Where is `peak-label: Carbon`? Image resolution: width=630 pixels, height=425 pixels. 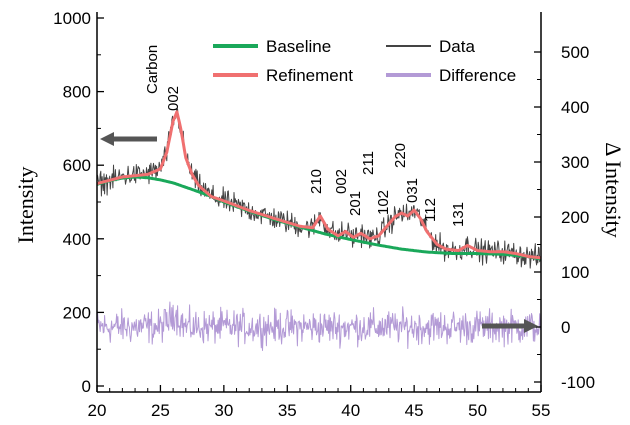
peak-label: Carbon is located at coordinates (152, 69).